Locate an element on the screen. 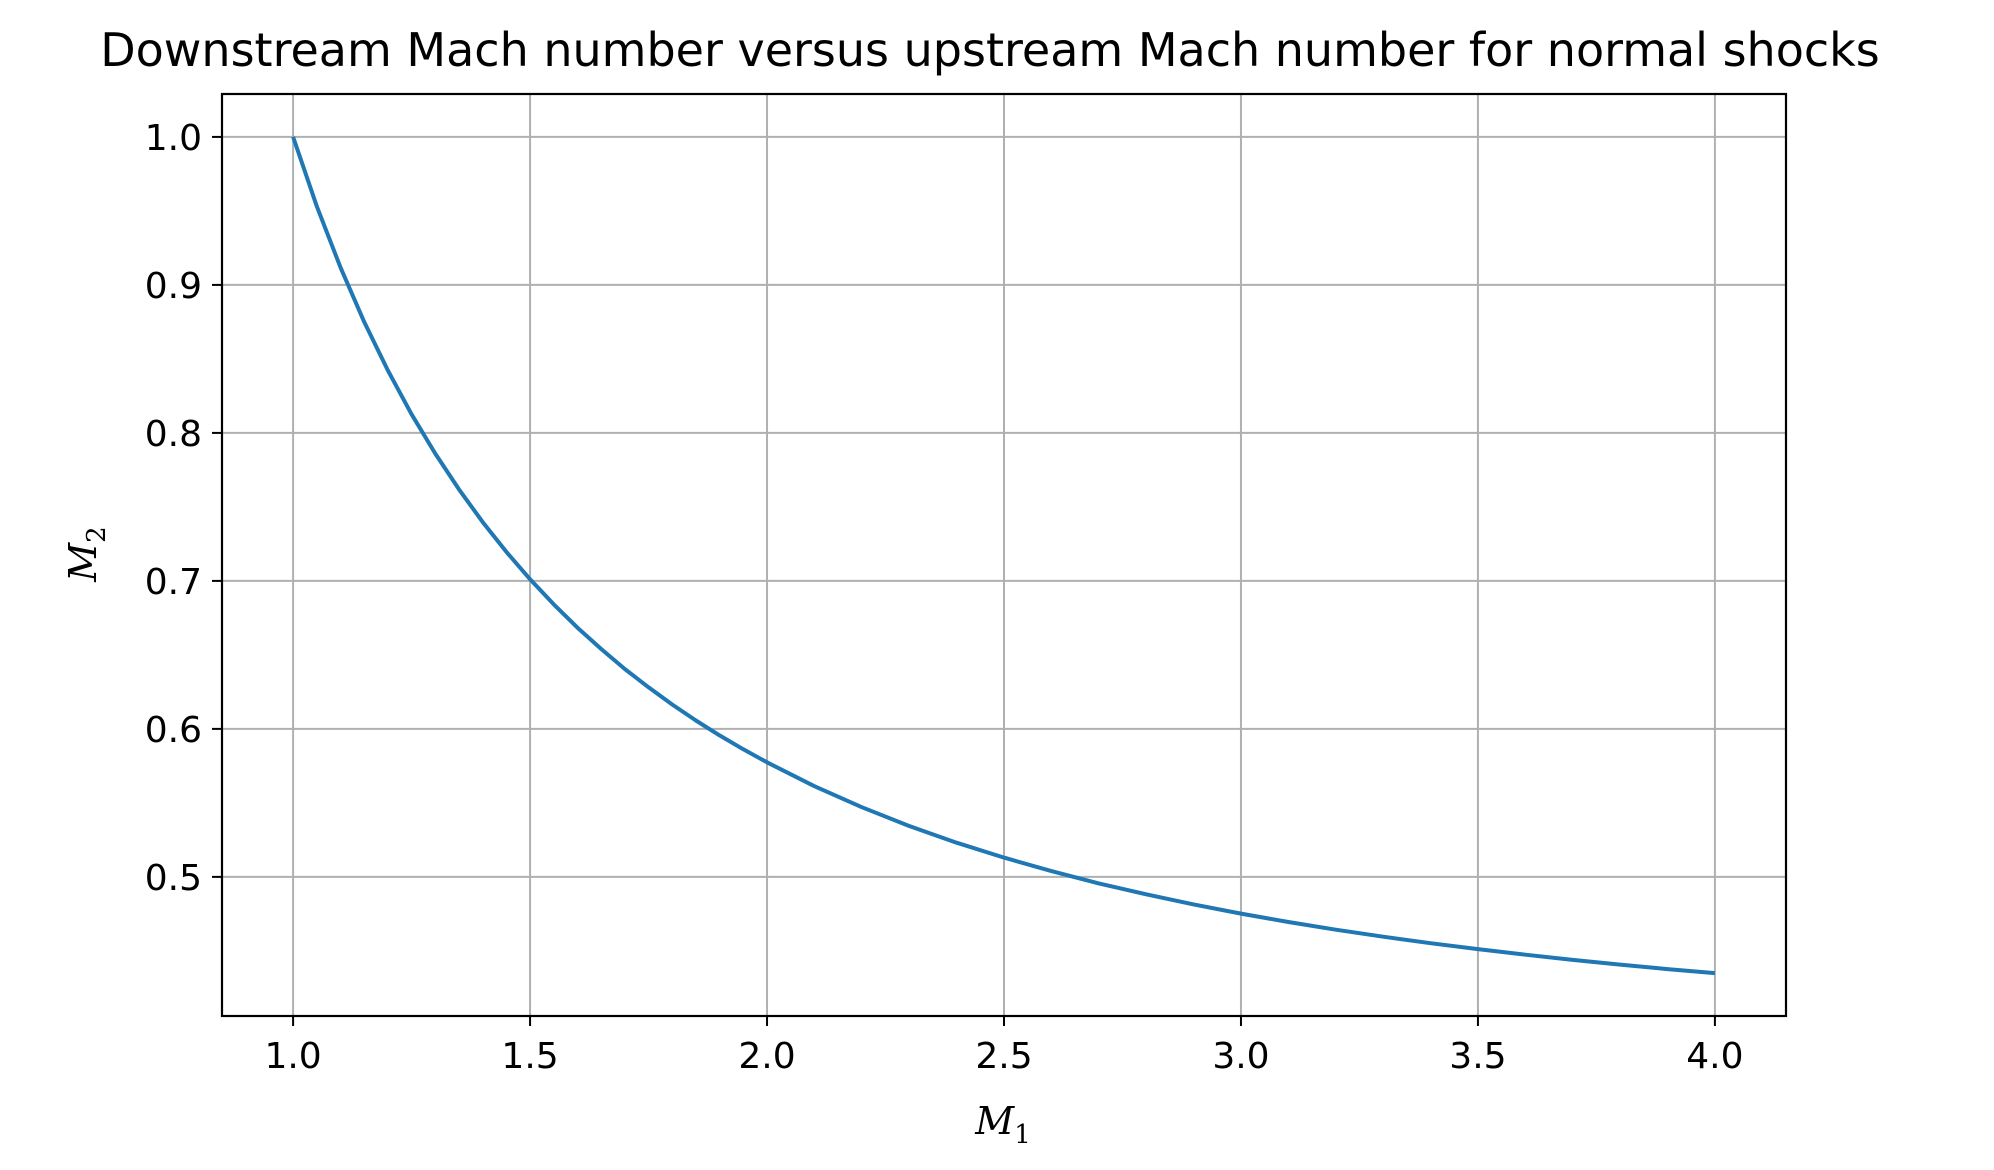 This screenshot has height=1170, width=1994. y-axis-label: M2 is located at coordinates (86, 554).